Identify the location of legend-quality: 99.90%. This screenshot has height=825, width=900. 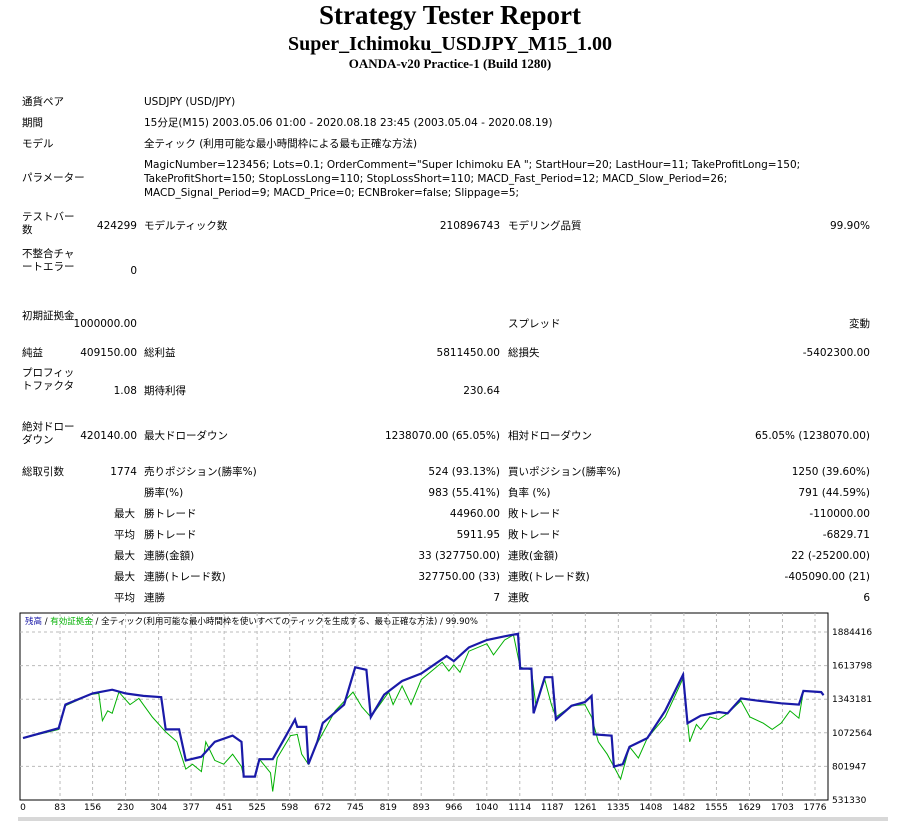
(462, 622).